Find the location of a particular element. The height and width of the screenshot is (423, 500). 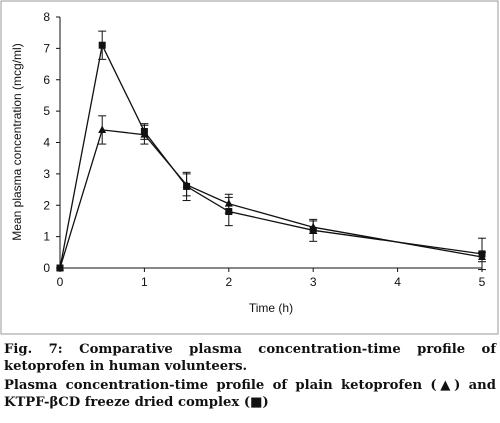

y-axis-label: Mean plasma concentration (mcg/ml) is located at coordinates (17, 141).